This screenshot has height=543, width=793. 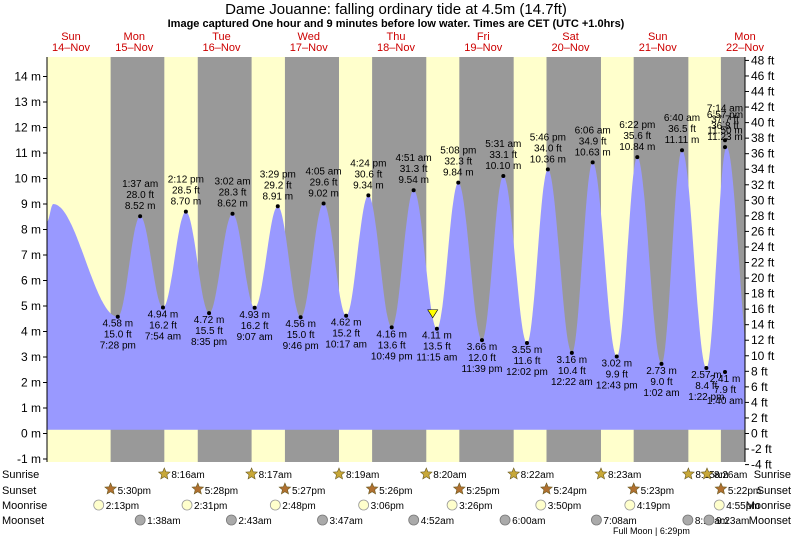 I want to click on sunset-time: 5:28pm, so click(x=221, y=491).